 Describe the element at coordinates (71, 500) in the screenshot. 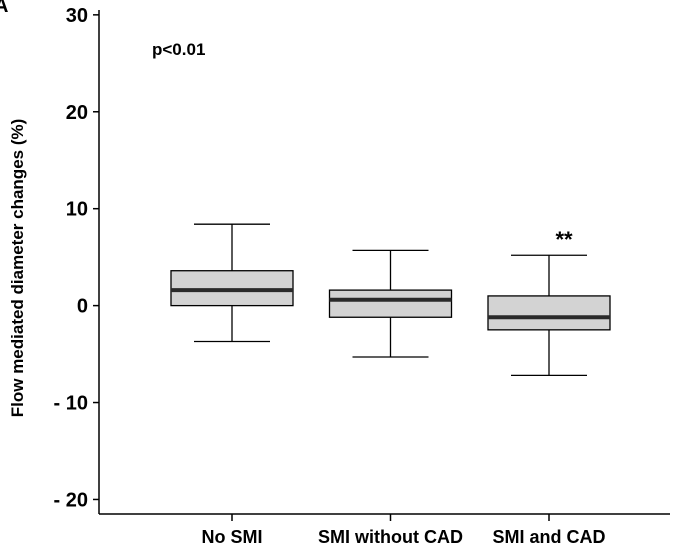

I see `y-tick-label: - 20` at that location.